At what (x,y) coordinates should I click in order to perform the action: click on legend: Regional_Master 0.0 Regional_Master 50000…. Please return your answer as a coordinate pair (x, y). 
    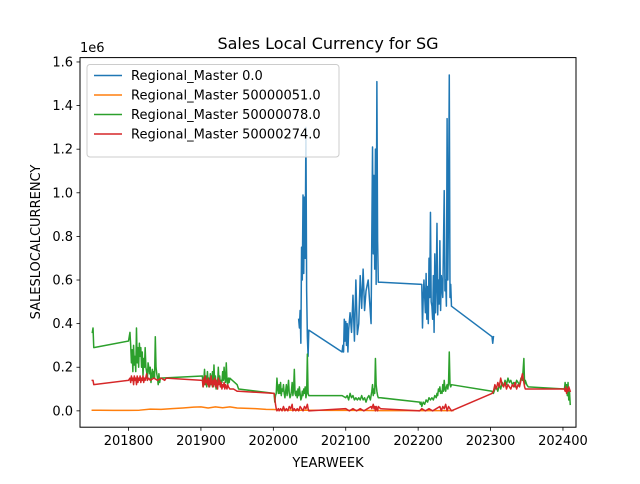
    Looking at the image, I should click on (213, 111).